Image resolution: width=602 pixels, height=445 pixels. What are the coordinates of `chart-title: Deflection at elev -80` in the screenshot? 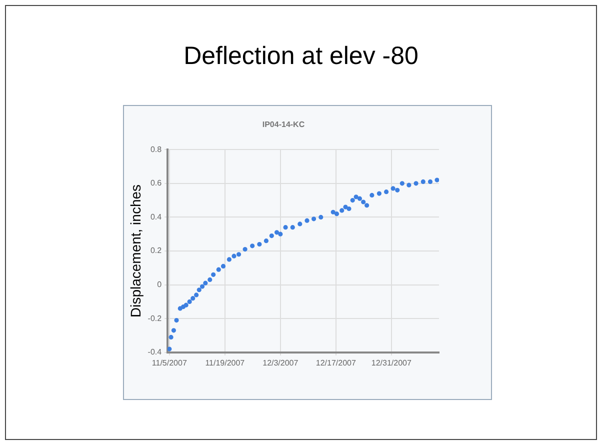 It's located at (301, 56).